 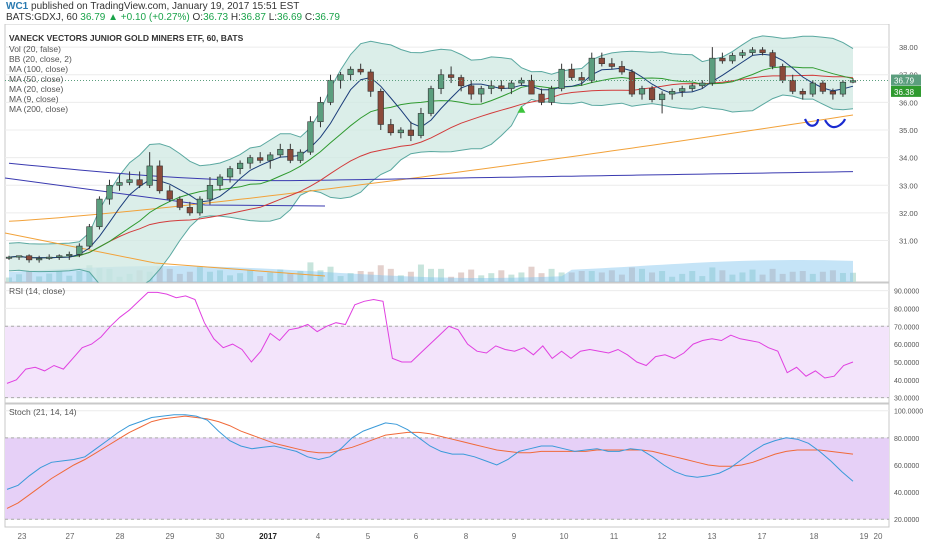 What do you see at coordinates (70, 536) in the screenshot?
I see `time-tick-label: 27` at bounding box center [70, 536].